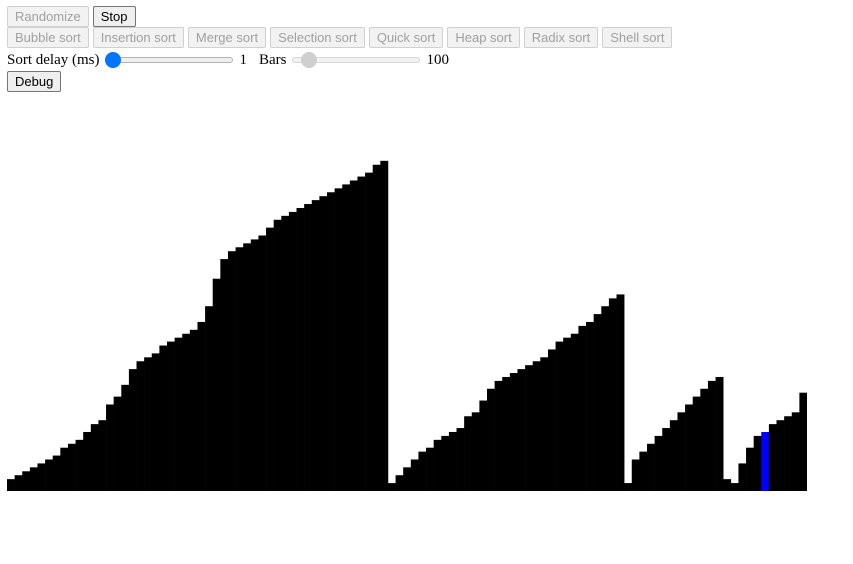  Describe the element at coordinates (637, 37) in the screenshot. I see `shell-sort-button: Shell sort` at that location.